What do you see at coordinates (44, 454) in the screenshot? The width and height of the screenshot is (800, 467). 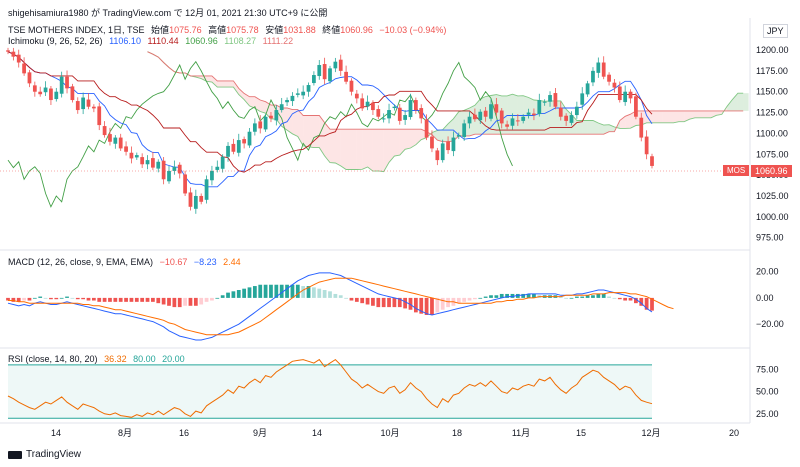 I see `tradingview-logo: TradingView` at bounding box center [44, 454].